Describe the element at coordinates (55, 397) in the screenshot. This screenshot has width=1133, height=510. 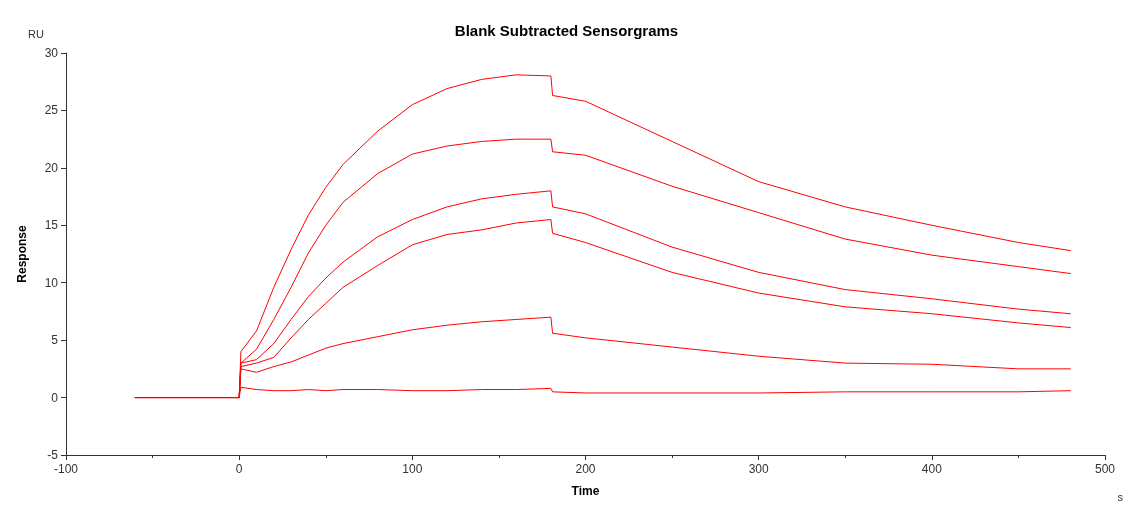
I see `y-tick-label: 0` at that location.